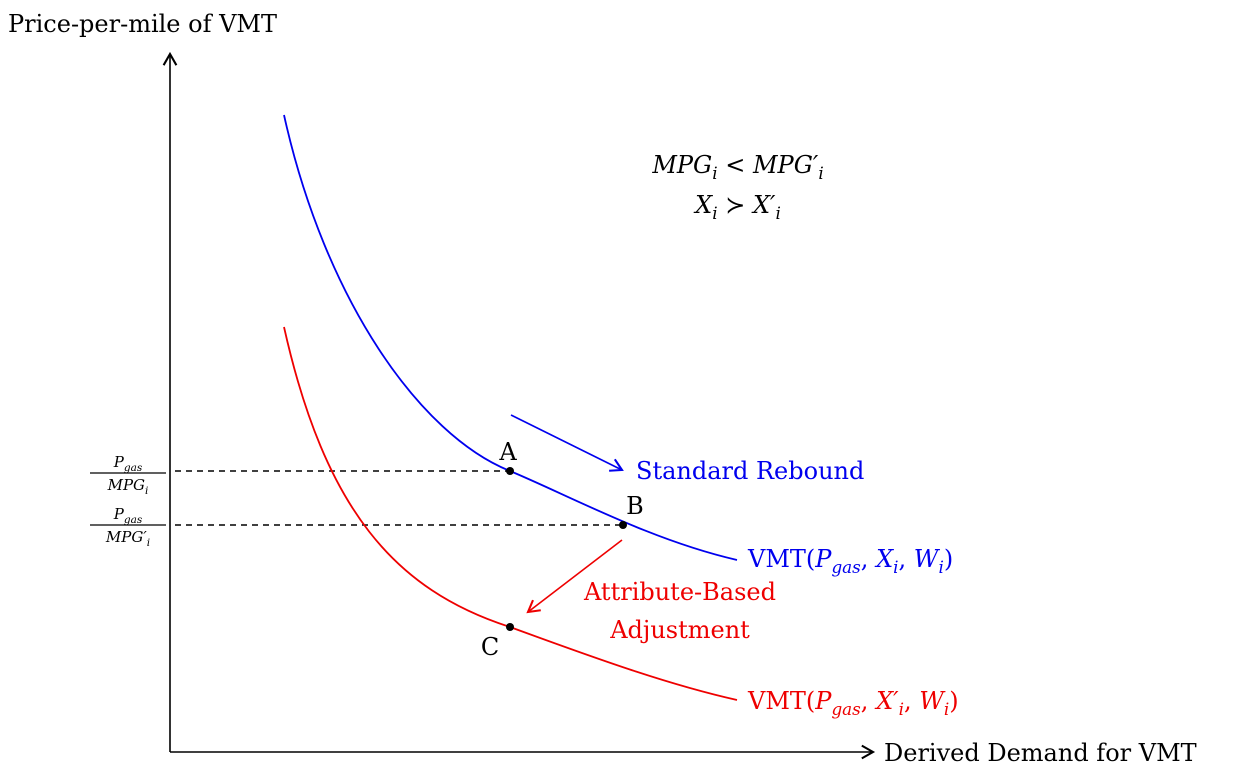  What do you see at coordinates (567, 443) in the screenshot?
I see `rebound-arrow` at bounding box center [567, 443].